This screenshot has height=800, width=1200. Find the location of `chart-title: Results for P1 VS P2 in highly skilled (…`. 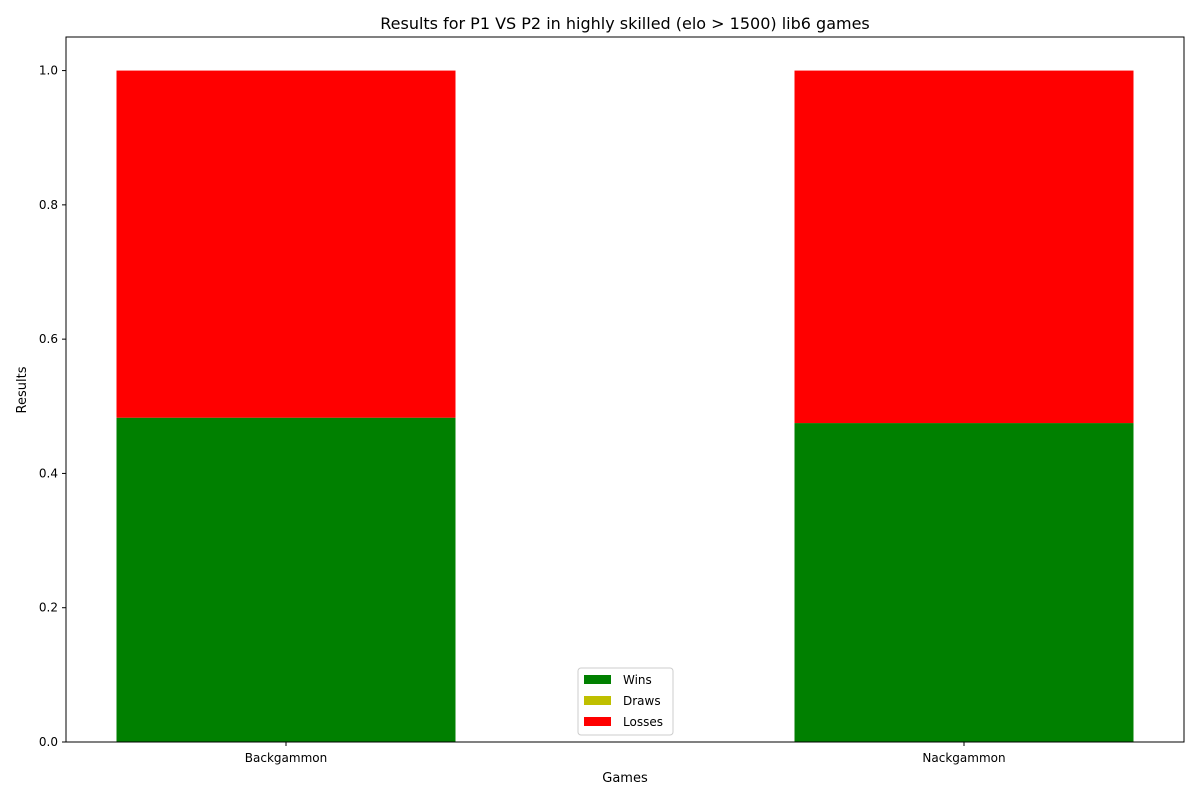

chart-title: Results for P1 VS P2 in highly skilled (… is located at coordinates (625, 23).